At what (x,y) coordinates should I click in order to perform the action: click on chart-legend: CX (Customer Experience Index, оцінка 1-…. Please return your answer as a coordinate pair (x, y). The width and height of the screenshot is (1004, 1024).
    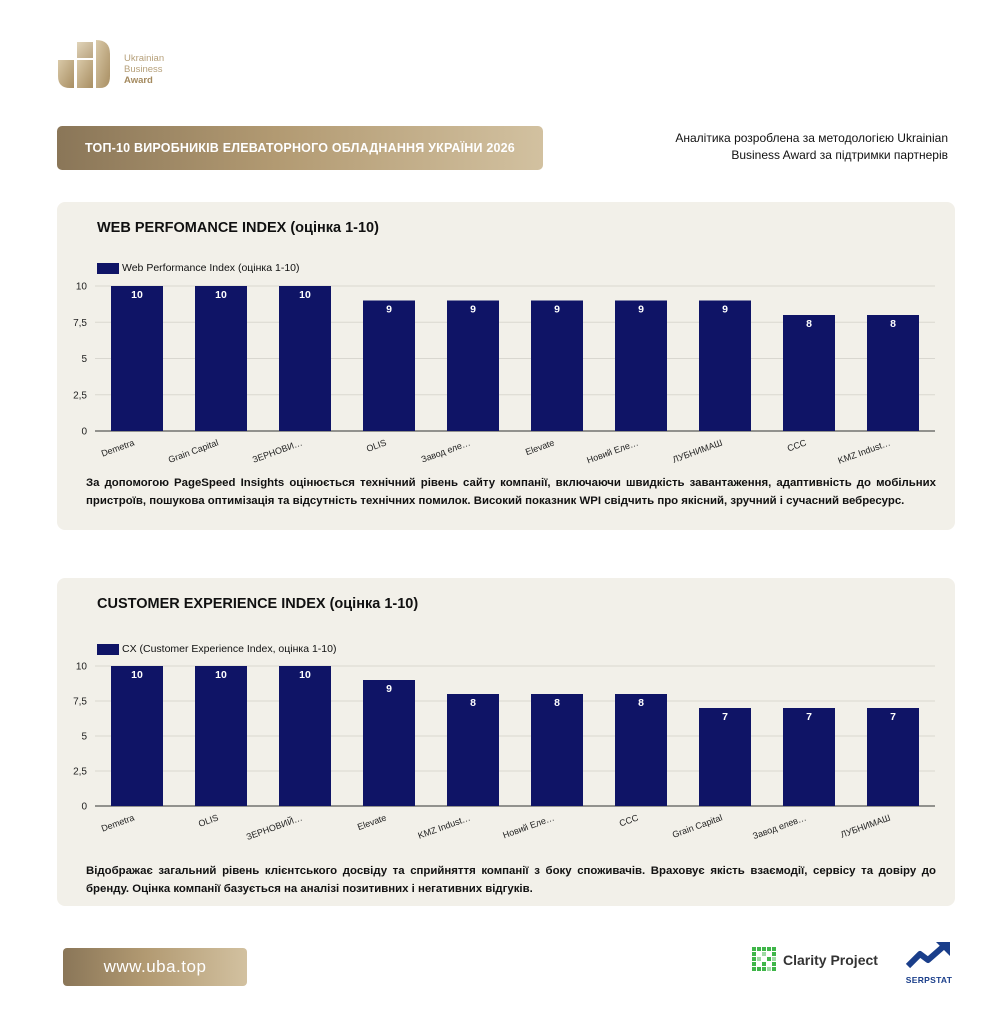
    Looking at the image, I should click on (216, 649).